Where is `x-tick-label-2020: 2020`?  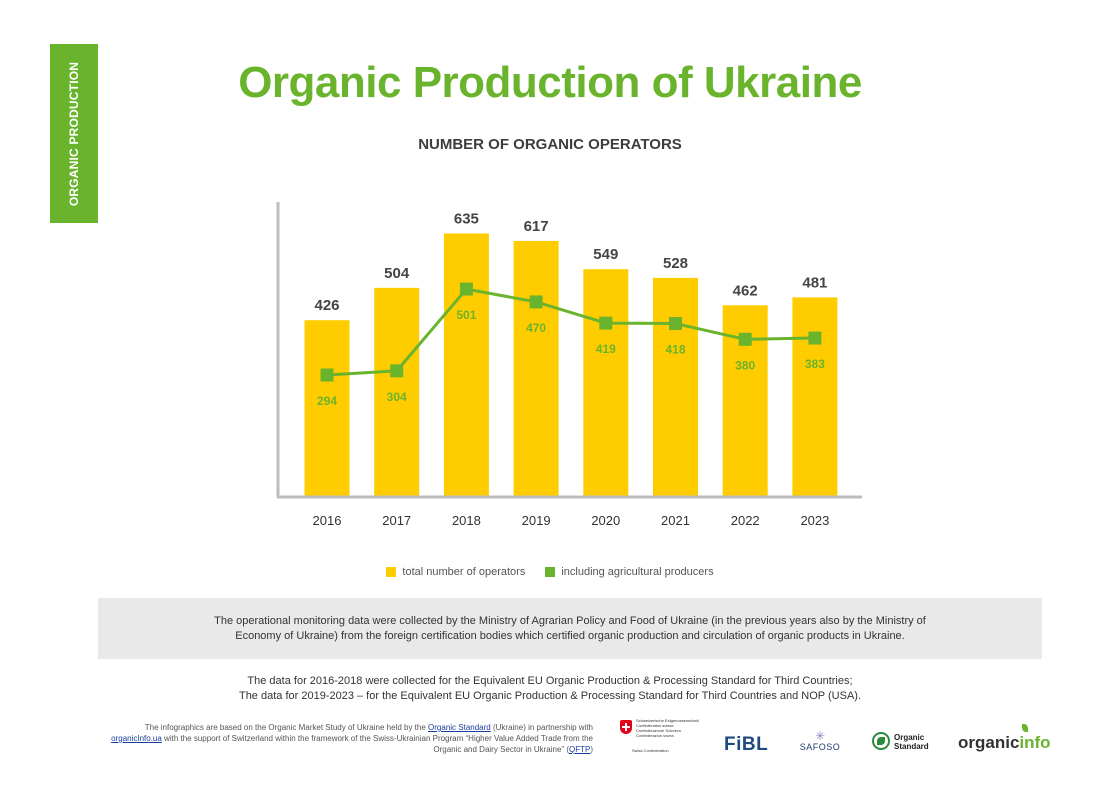 x-tick-label-2020: 2020 is located at coordinates (605, 520).